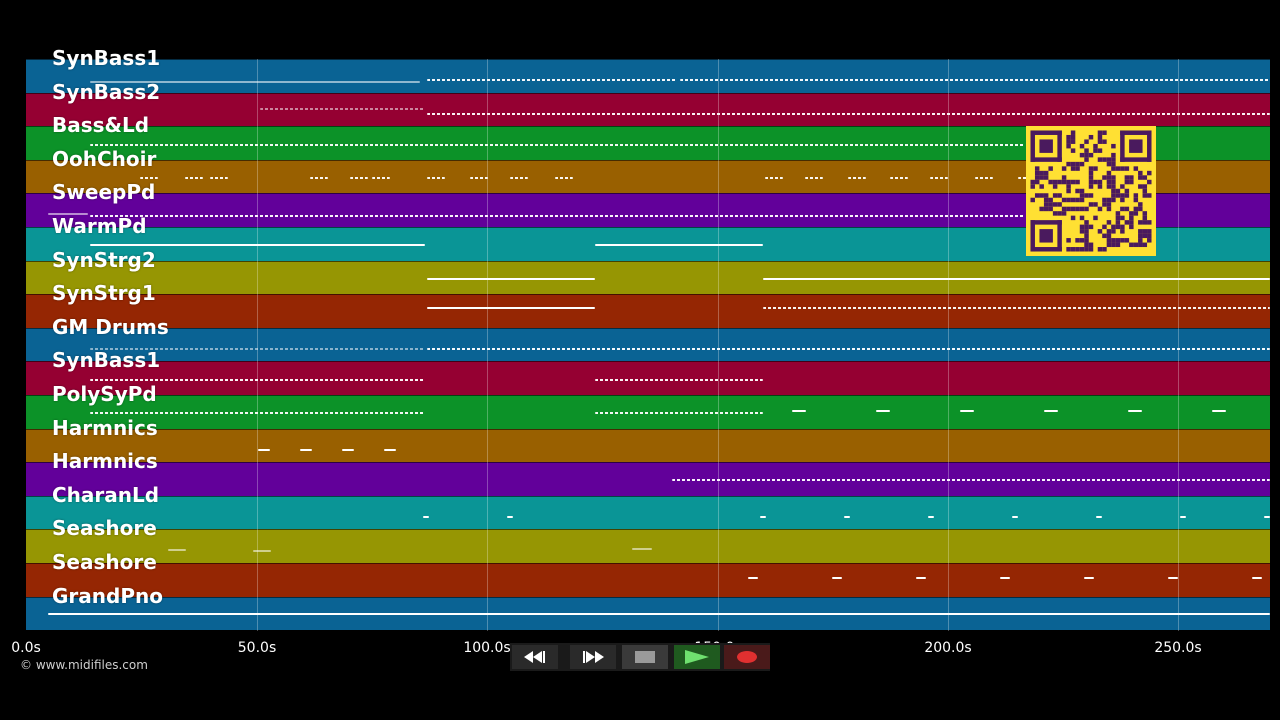 This screenshot has height=720, width=1280. What do you see at coordinates (99, 226) in the screenshot?
I see `track-label: WarmPd` at bounding box center [99, 226].